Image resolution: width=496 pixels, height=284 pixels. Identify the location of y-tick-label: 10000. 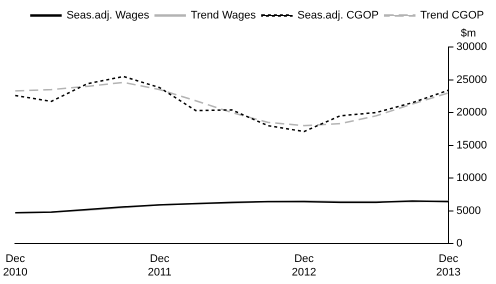
(472, 178).